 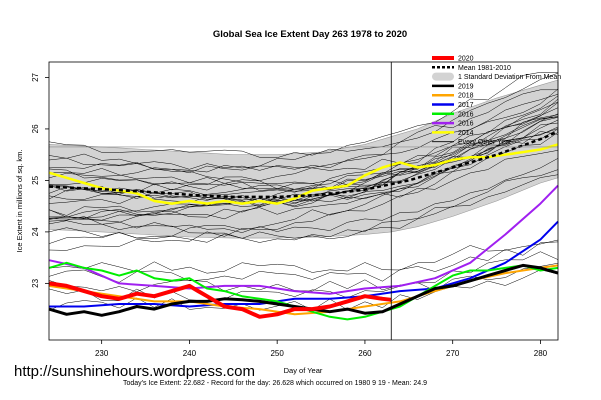 What do you see at coordinates (35, 231) in the screenshot?
I see `y-tick-label: 24` at bounding box center [35, 231].